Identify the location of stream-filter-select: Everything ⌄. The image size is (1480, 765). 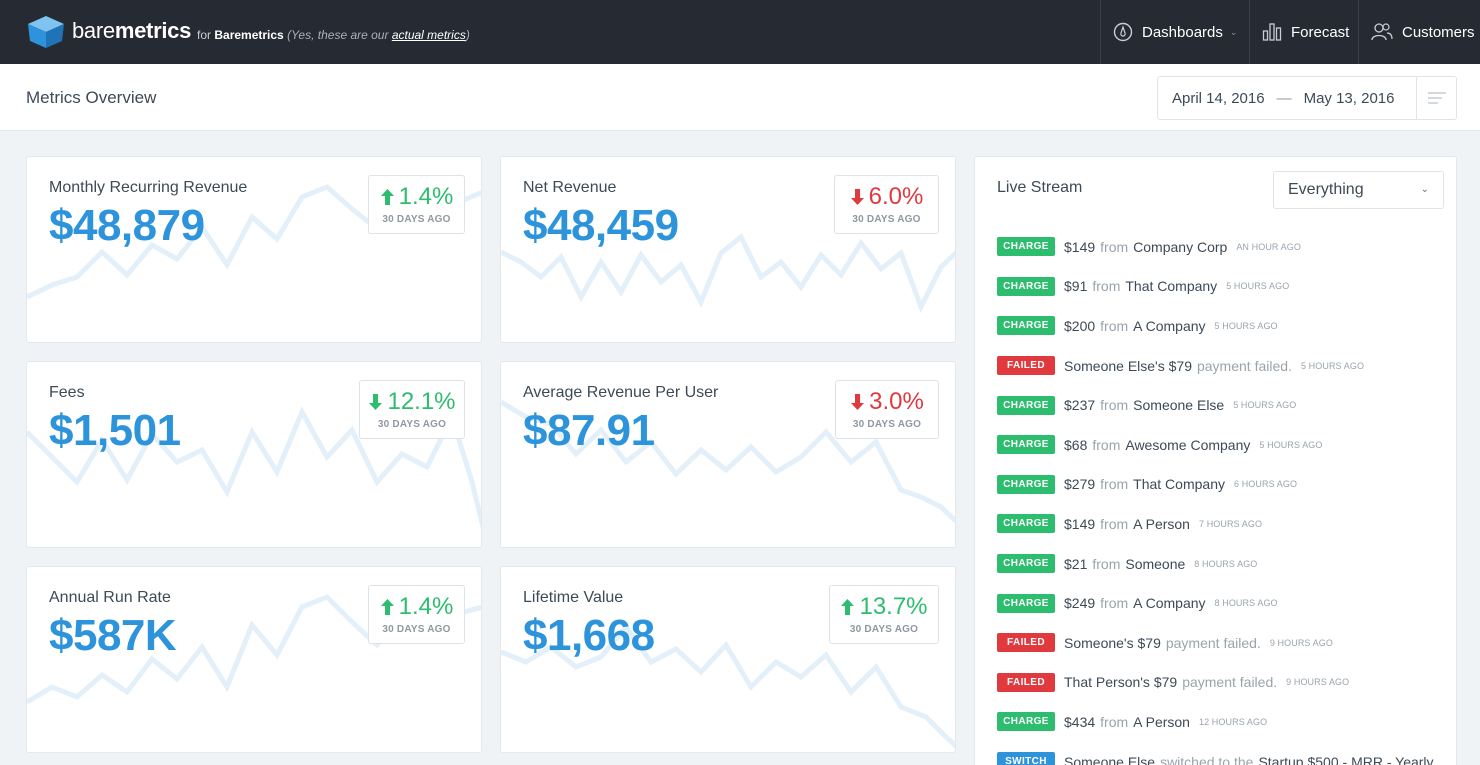
(1358, 190).